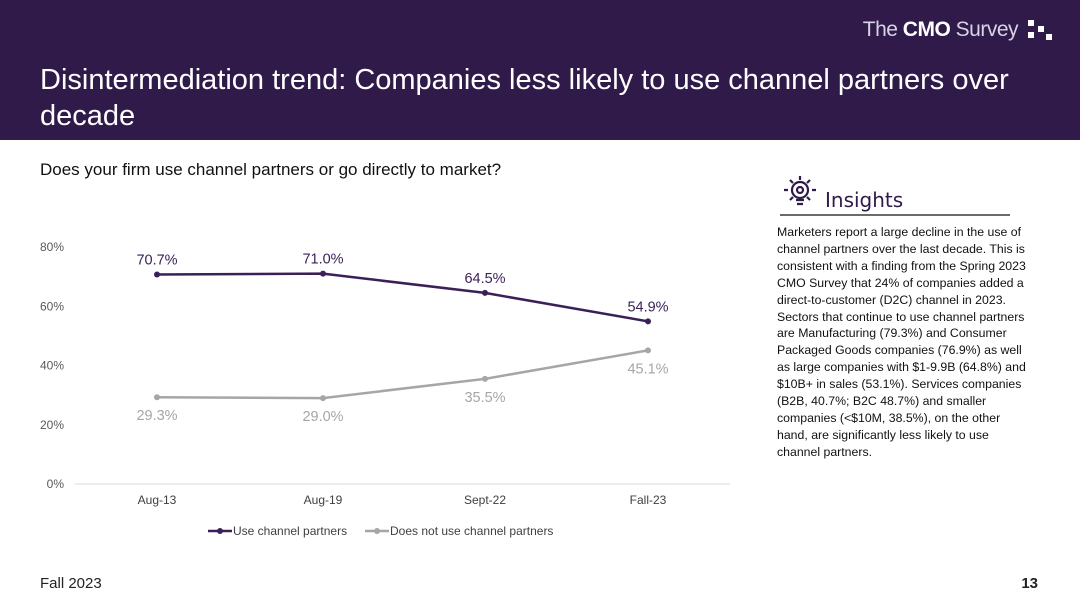 The image size is (1080, 608). I want to click on logo-dots-icon, so click(1040, 31).